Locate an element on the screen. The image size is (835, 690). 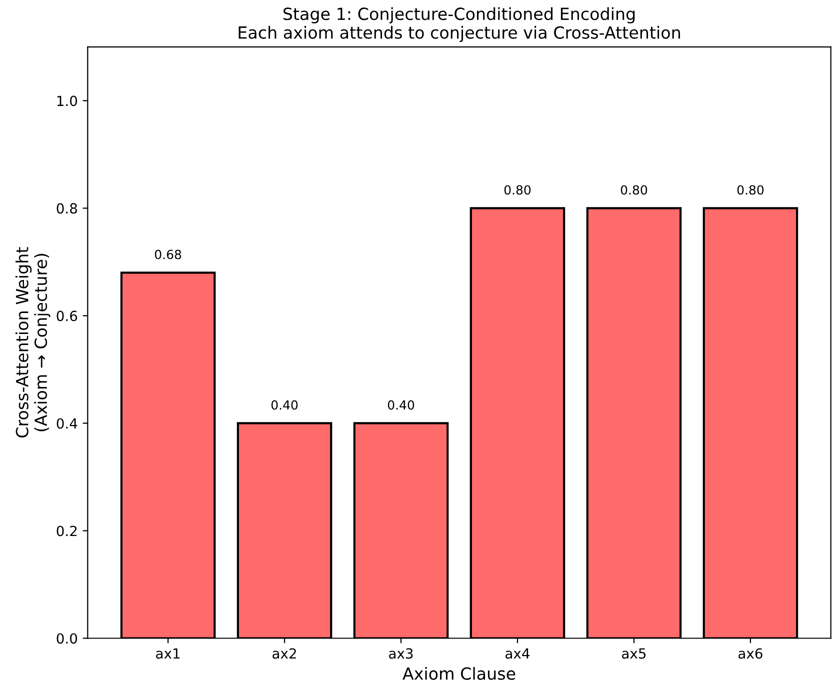
x-tick-label: ax4 is located at coordinates (518, 653).